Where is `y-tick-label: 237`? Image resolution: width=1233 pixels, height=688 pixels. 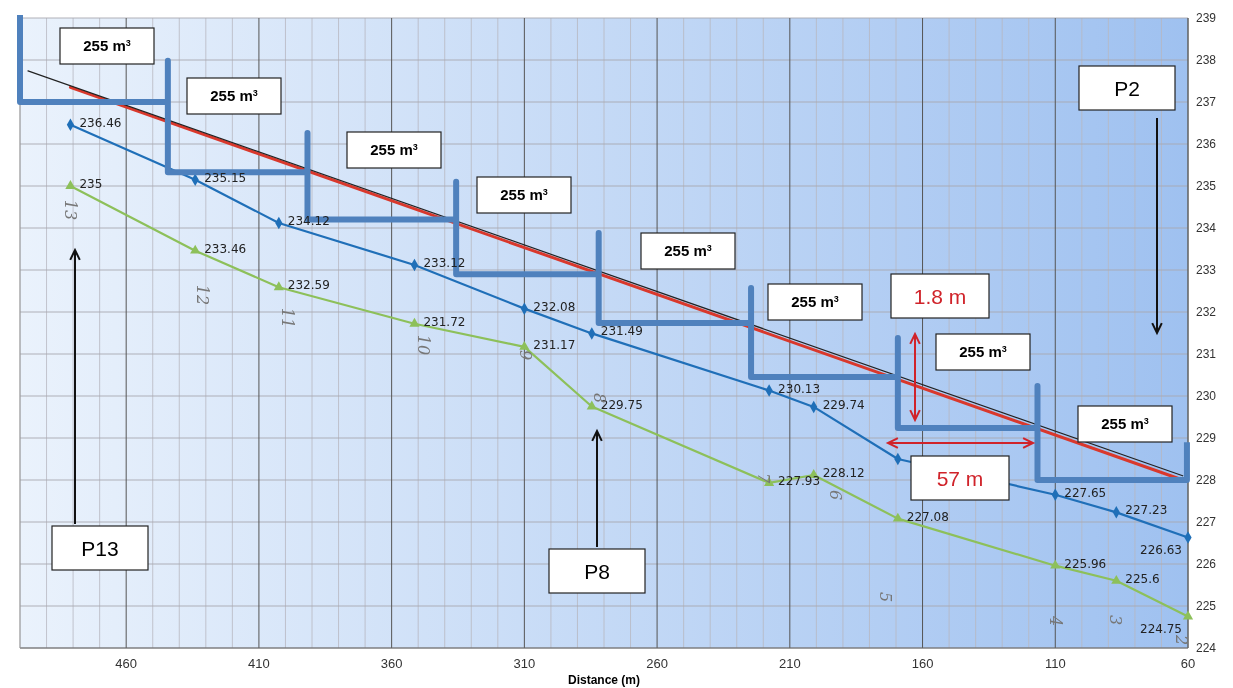
y-tick-label: 237 is located at coordinates (1206, 102).